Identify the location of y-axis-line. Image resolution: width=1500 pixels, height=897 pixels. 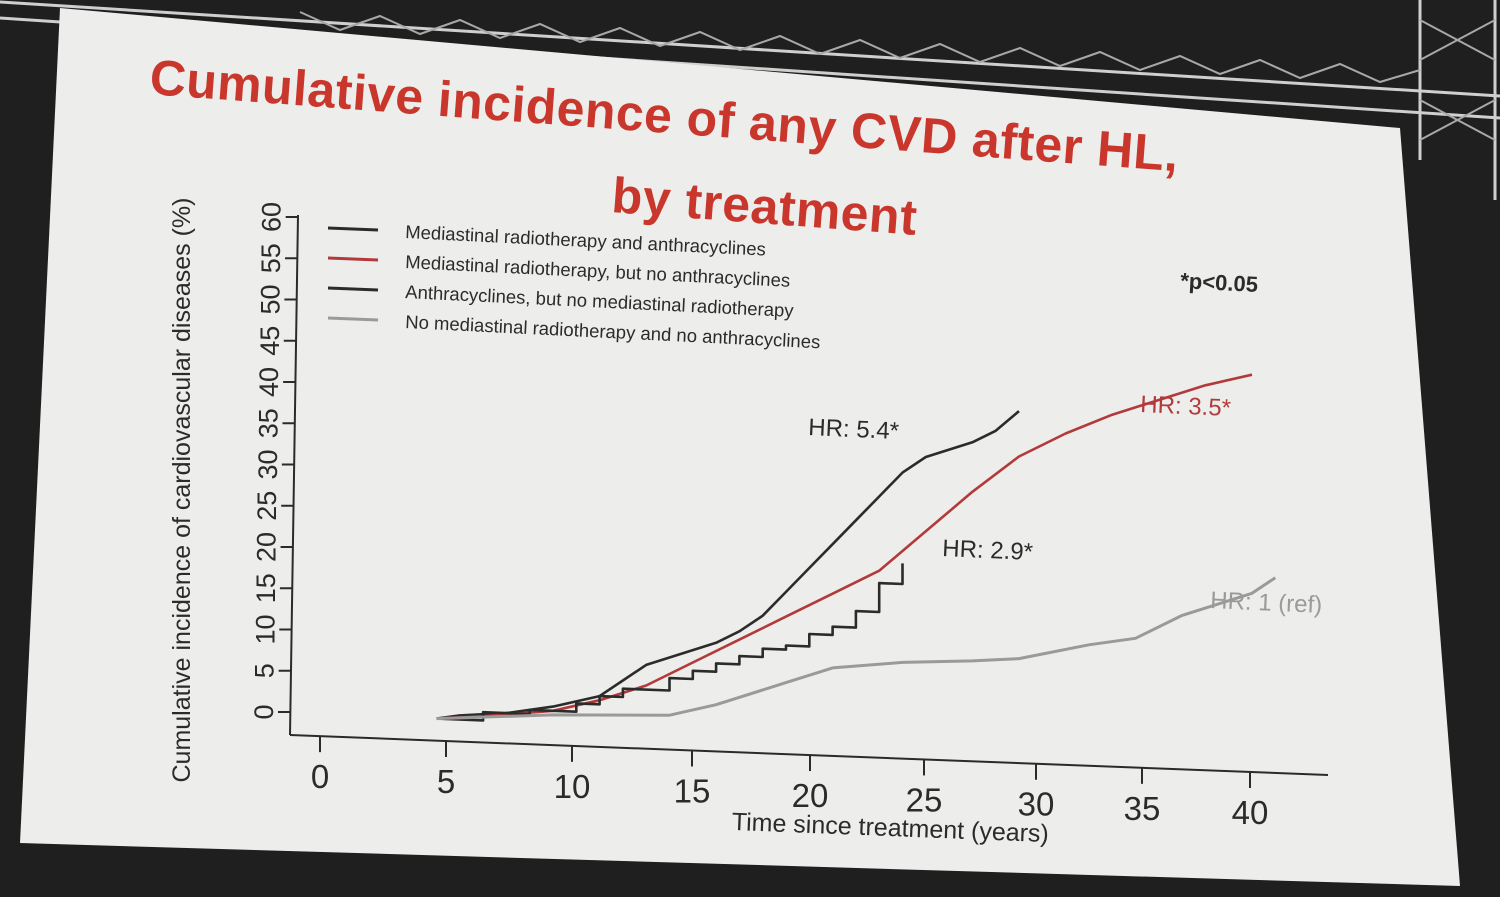
(294, 475).